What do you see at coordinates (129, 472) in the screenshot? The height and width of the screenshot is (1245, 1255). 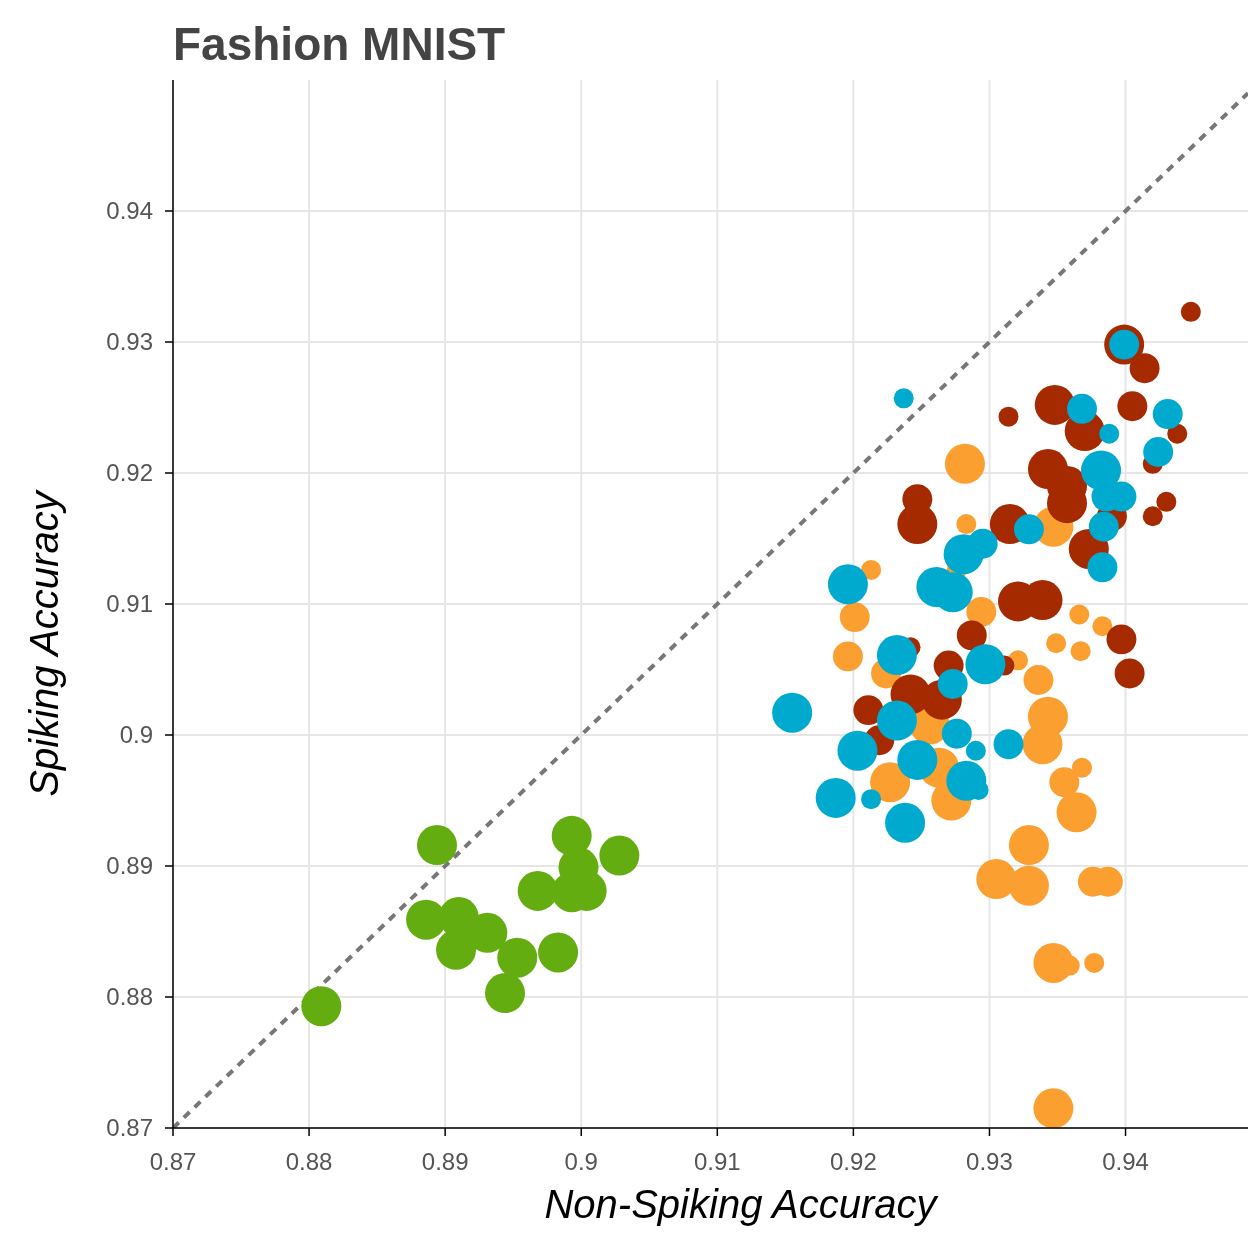 I see `y-tick-label: 0.92` at bounding box center [129, 472].